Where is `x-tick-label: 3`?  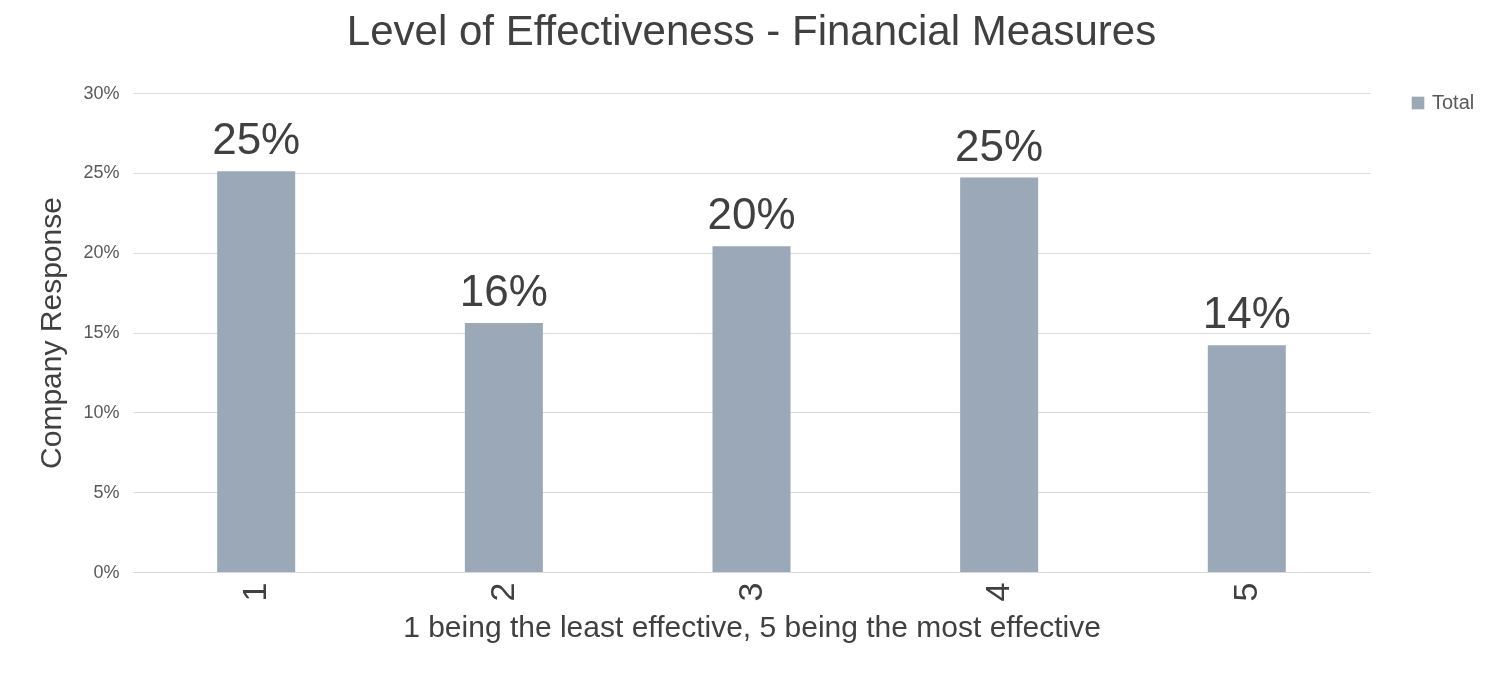 x-tick-label: 3 is located at coordinates (749, 592).